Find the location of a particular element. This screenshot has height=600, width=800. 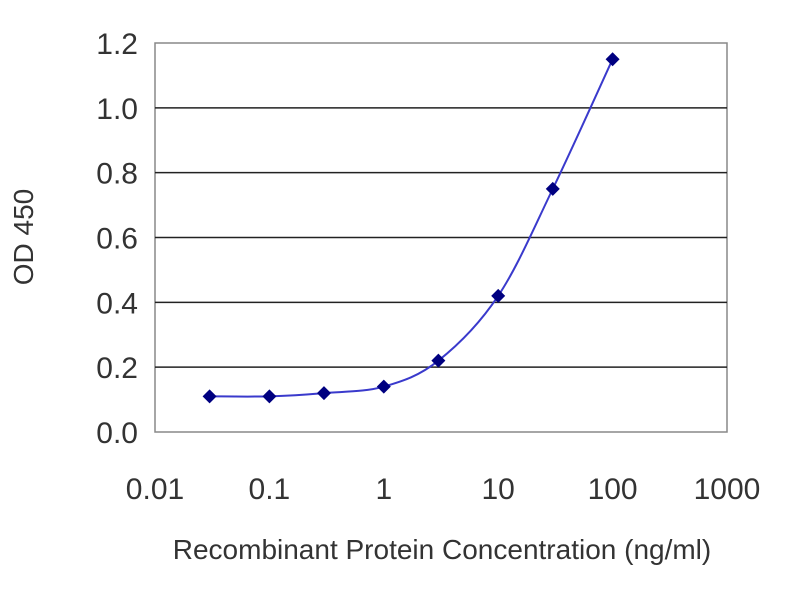

y-tick-label: 0.6 is located at coordinates (117, 239).